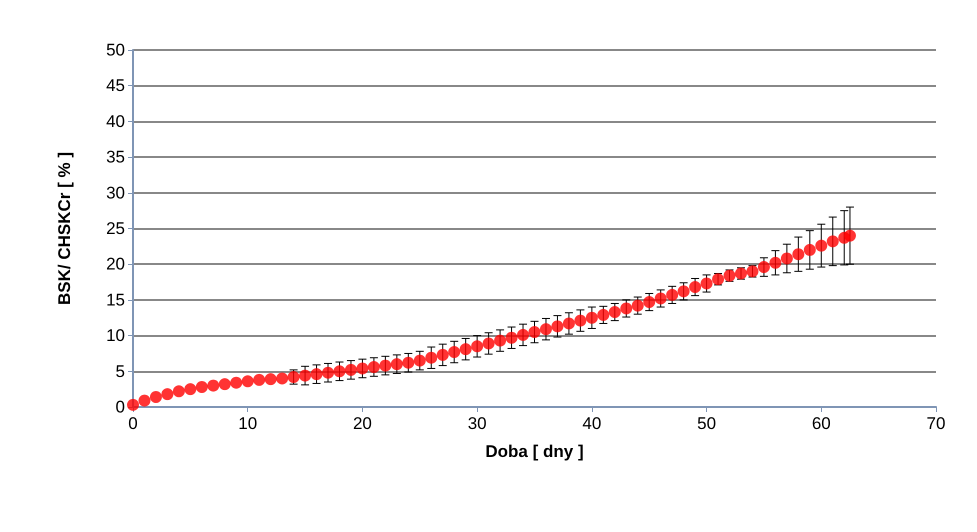 This screenshot has width=977, height=532. I want to click on y-tick-label: 25, so click(115, 228).